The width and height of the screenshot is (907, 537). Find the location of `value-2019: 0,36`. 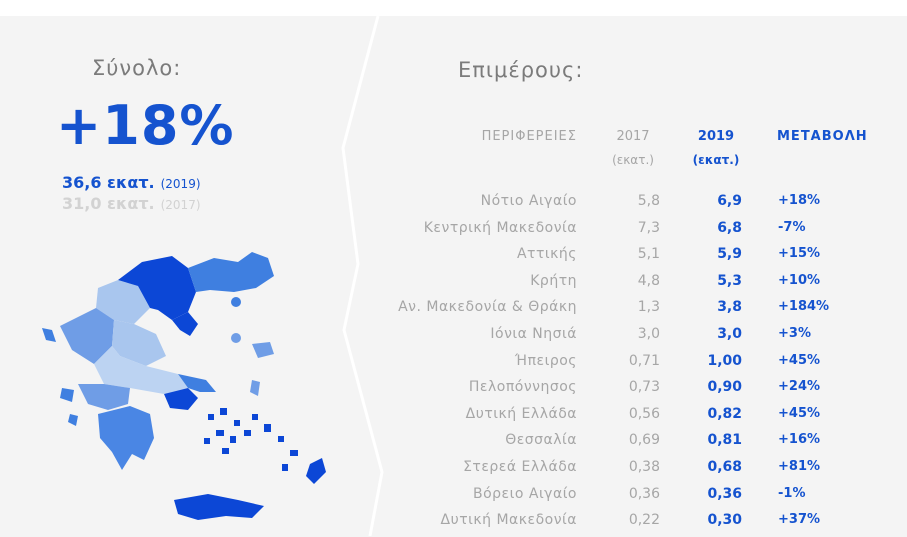

value-2019: 0,36 is located at coordinates (724, 493).